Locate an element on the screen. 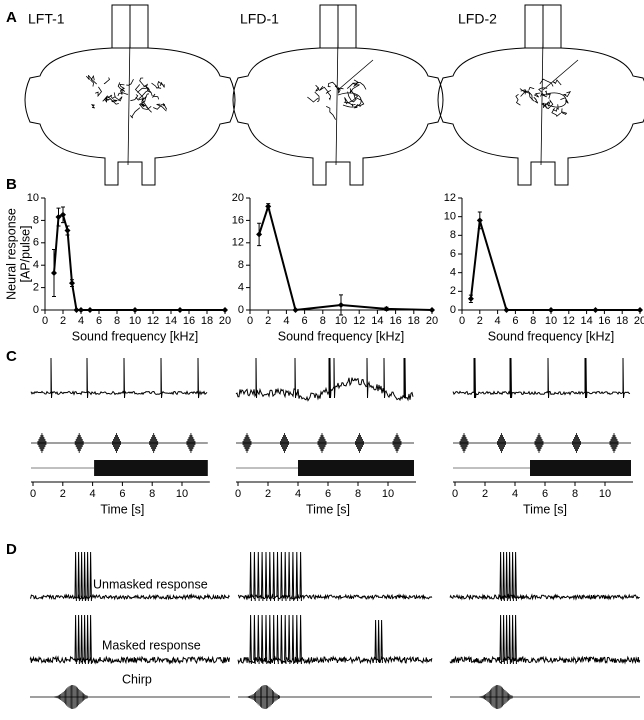  panel-label: D is located at coordinates (11, 549).